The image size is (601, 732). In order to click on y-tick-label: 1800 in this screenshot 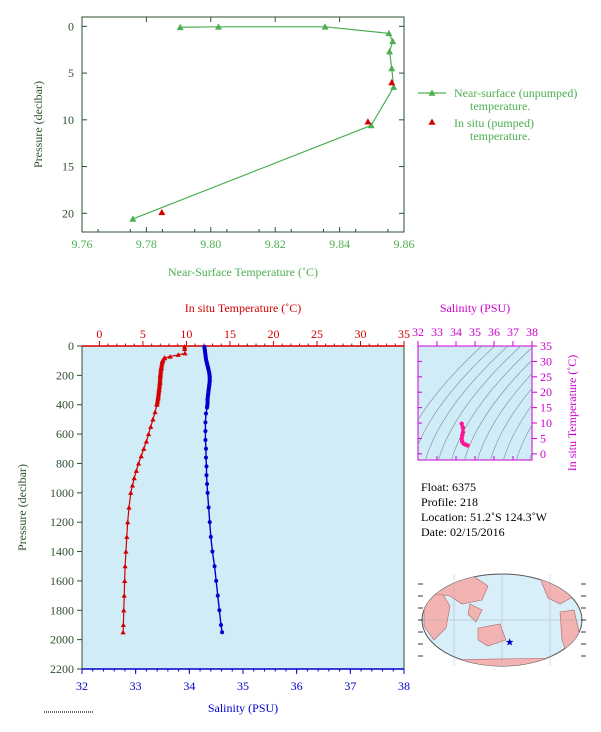, I will do `click(62, 610)`.